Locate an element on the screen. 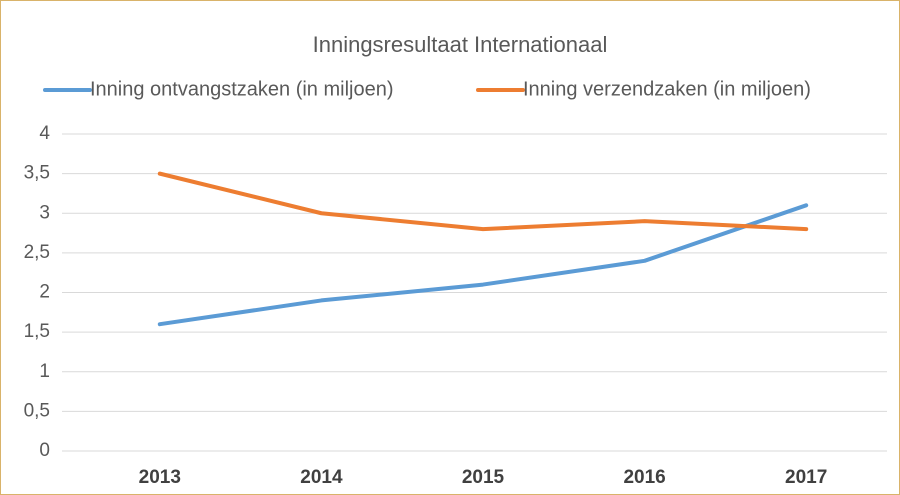  chart-title: Inningsresultaat Internationaal is located at coordinates (460, 44).